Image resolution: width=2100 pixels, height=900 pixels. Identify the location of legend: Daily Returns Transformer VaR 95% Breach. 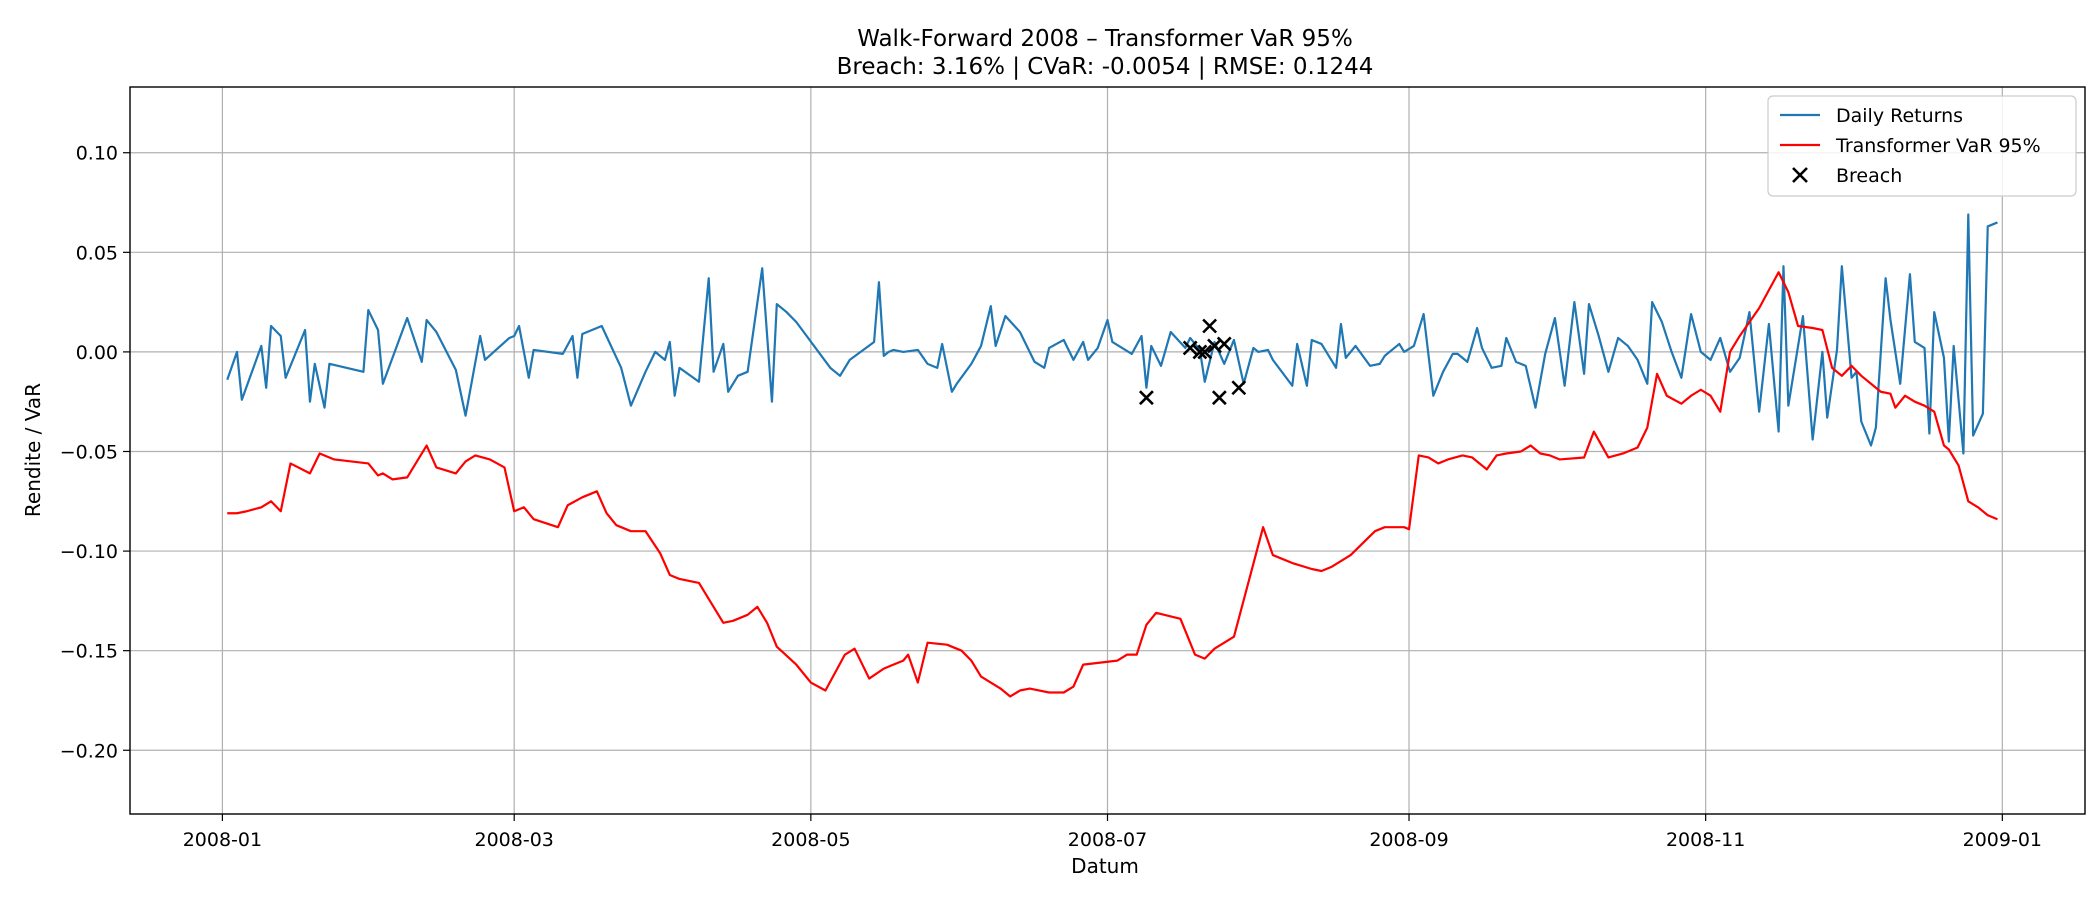
(1922, 146).